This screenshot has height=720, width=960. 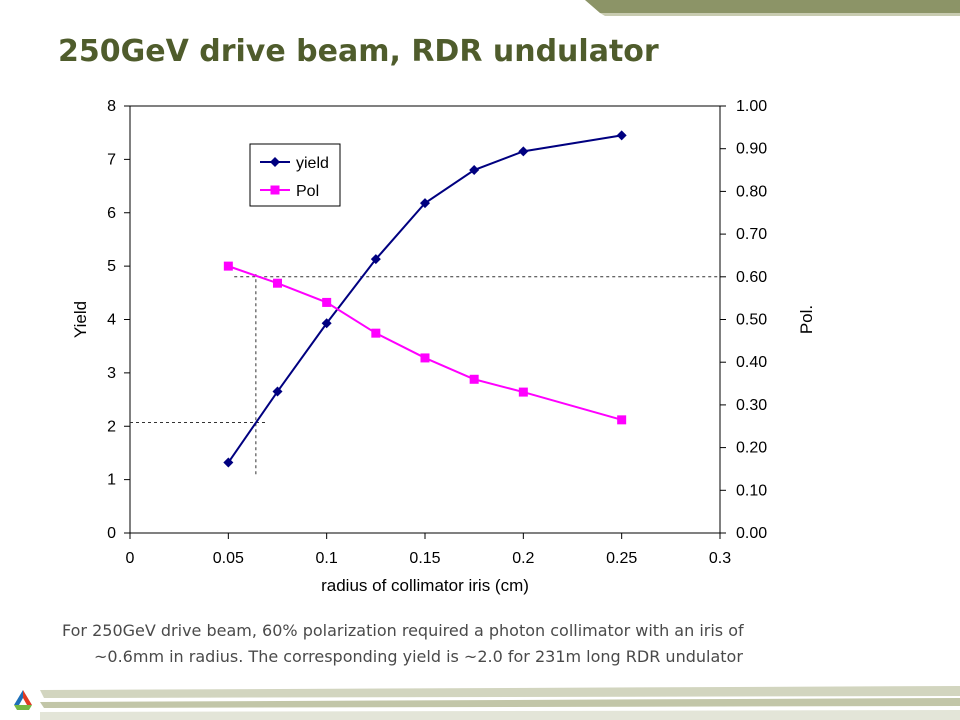 I want to click on y2-tick-label: 0.40, so click(x=751, y=362).